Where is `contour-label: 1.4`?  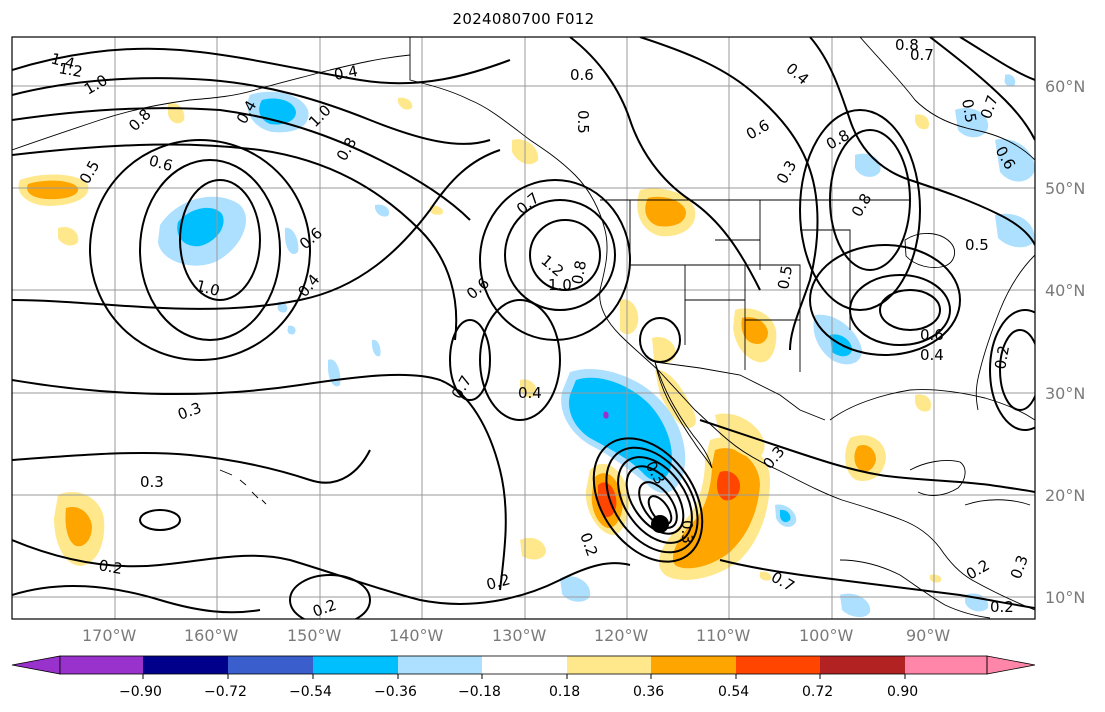 contour-label: 1.4 is located at coordinates (63, 61).